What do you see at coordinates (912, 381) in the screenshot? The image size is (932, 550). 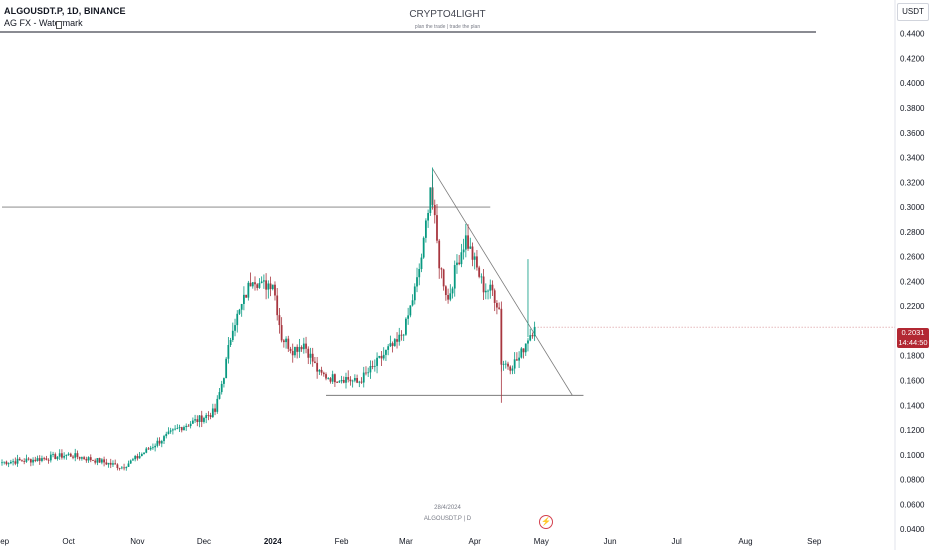 I see `y-tick-label: 0.1600` at bounding box center [912, 381].